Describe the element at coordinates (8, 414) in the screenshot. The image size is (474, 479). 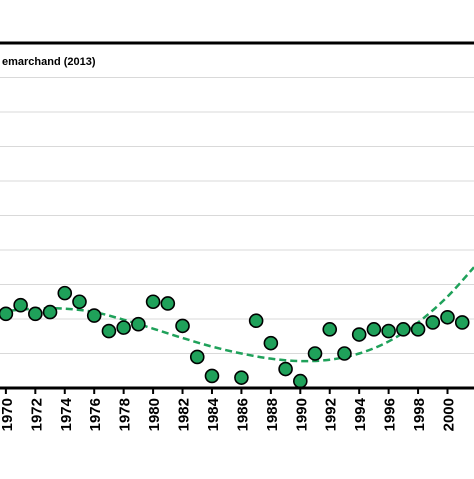
I see `x-tick-label: 1970` at that location.